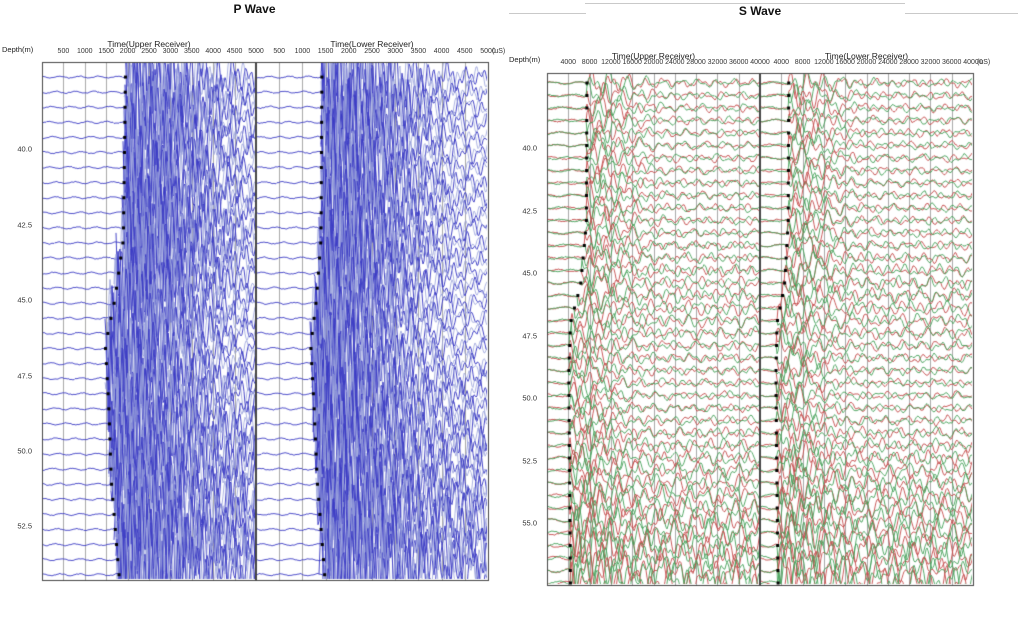  What do you see at coordinates (760, 11) in the screenshot?
I see `s-wave-chart-title: S Wave` at bounding box center [760, 11].